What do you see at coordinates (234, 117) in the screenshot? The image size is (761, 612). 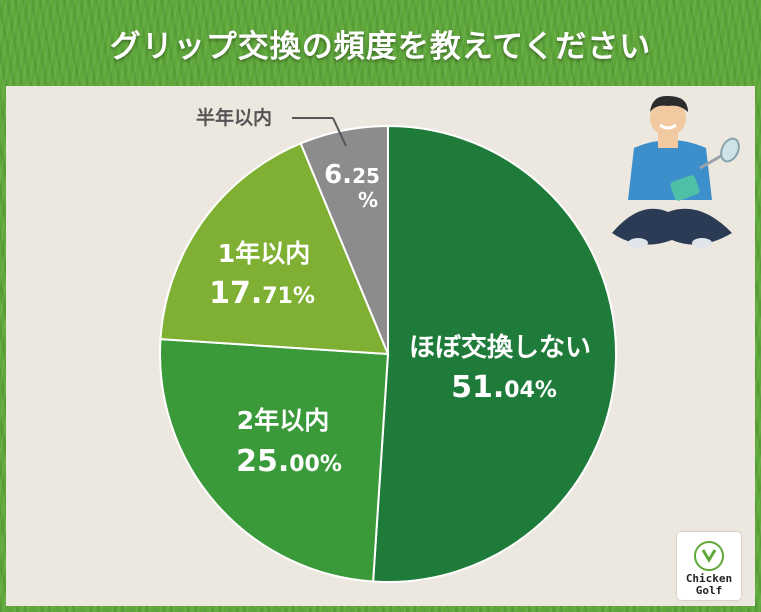 I see `slice-label-half-year: 半年以内` at bounding box center [234, 117].